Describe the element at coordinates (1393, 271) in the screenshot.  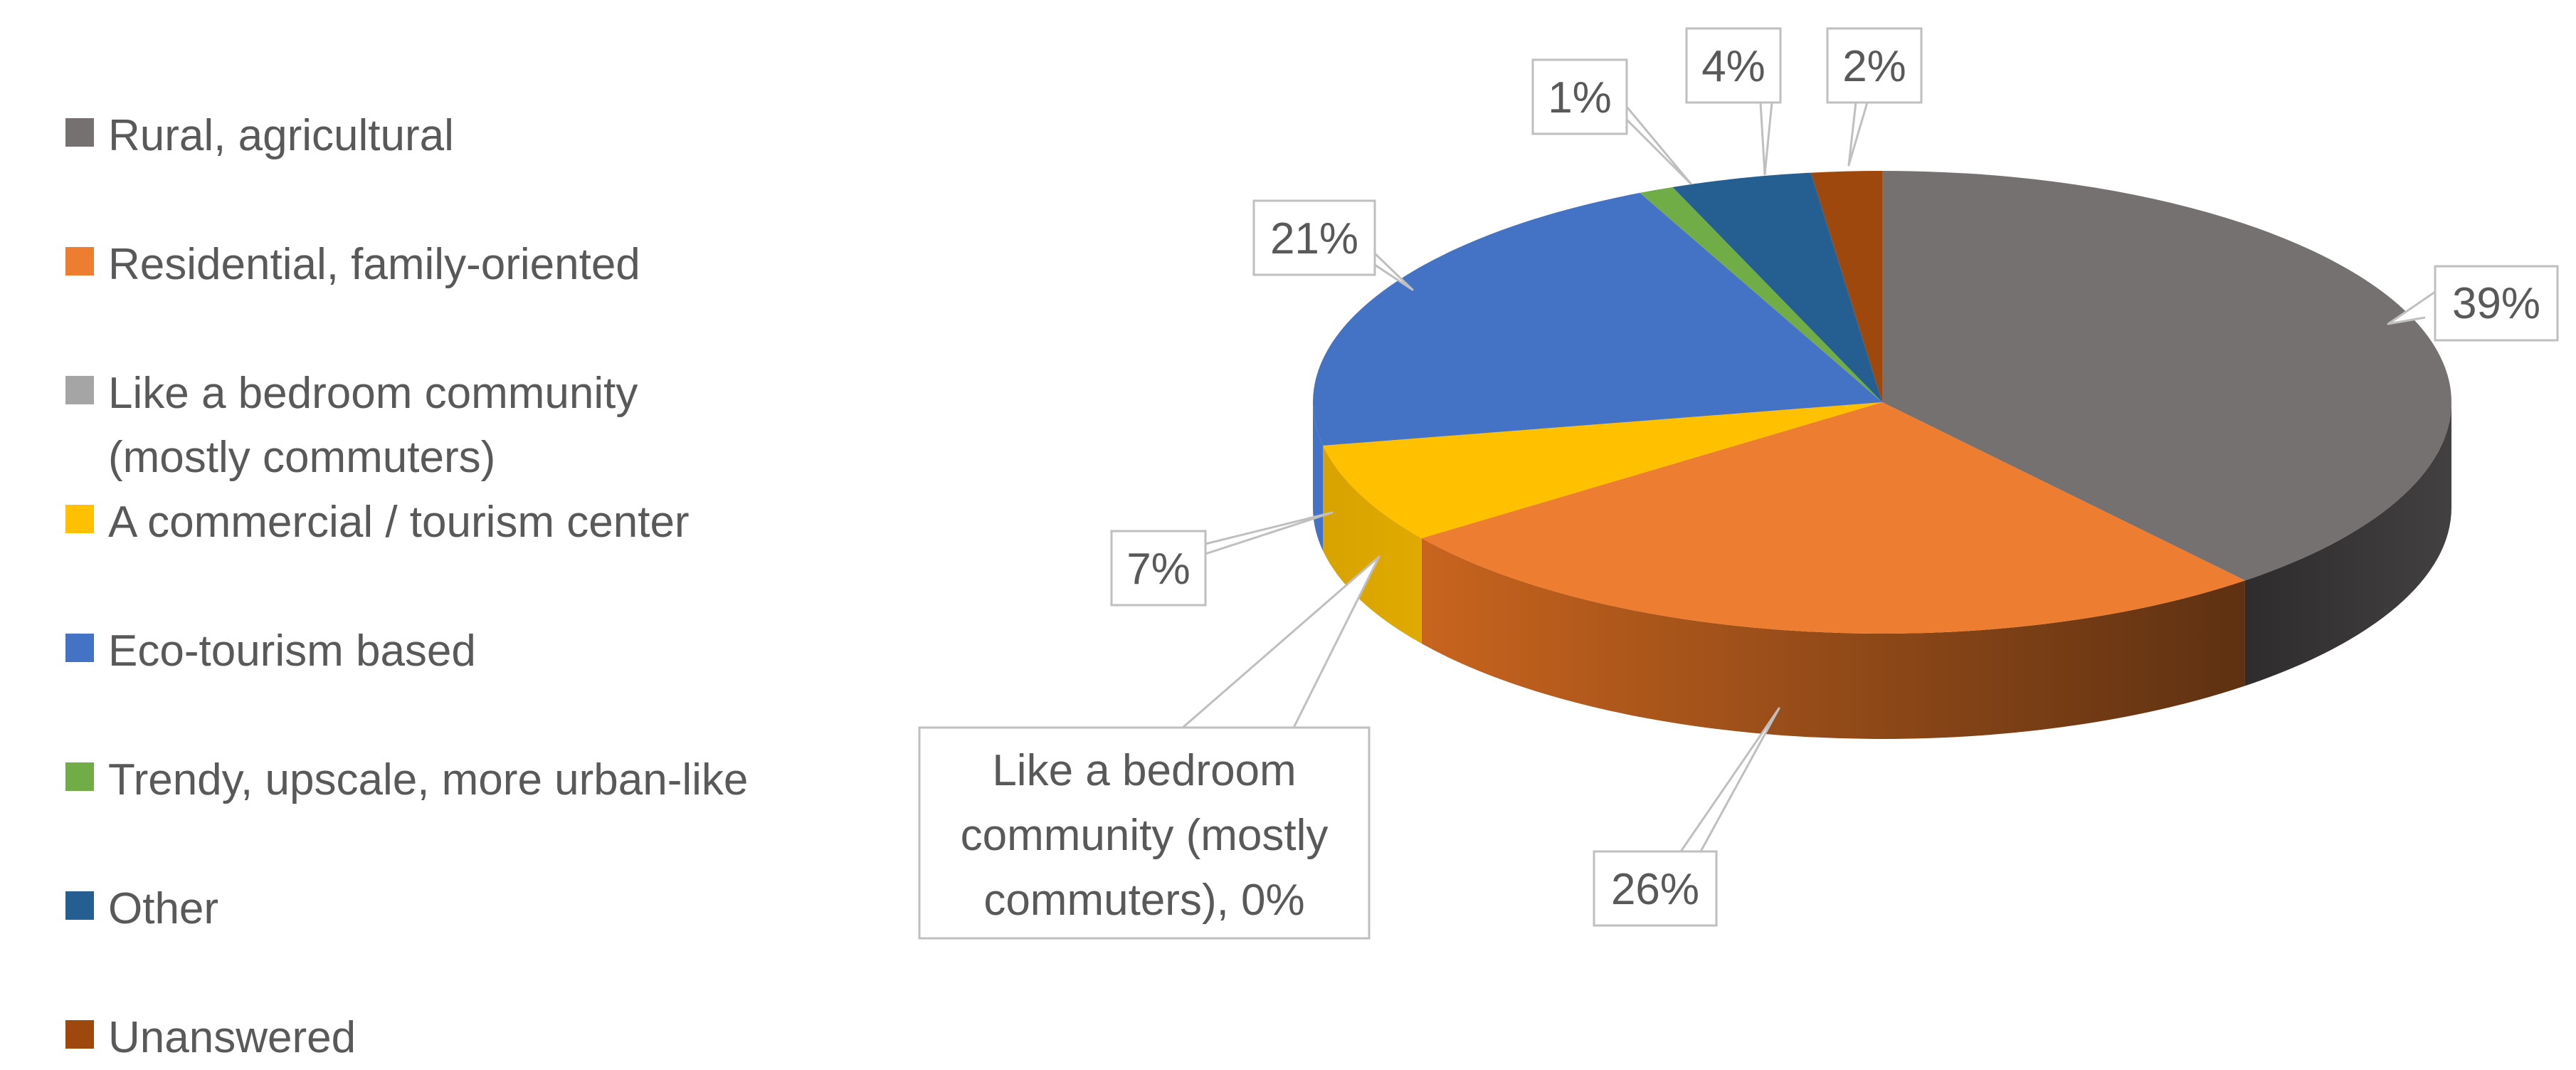
I see `leader-line-eco-tourism` at that location.